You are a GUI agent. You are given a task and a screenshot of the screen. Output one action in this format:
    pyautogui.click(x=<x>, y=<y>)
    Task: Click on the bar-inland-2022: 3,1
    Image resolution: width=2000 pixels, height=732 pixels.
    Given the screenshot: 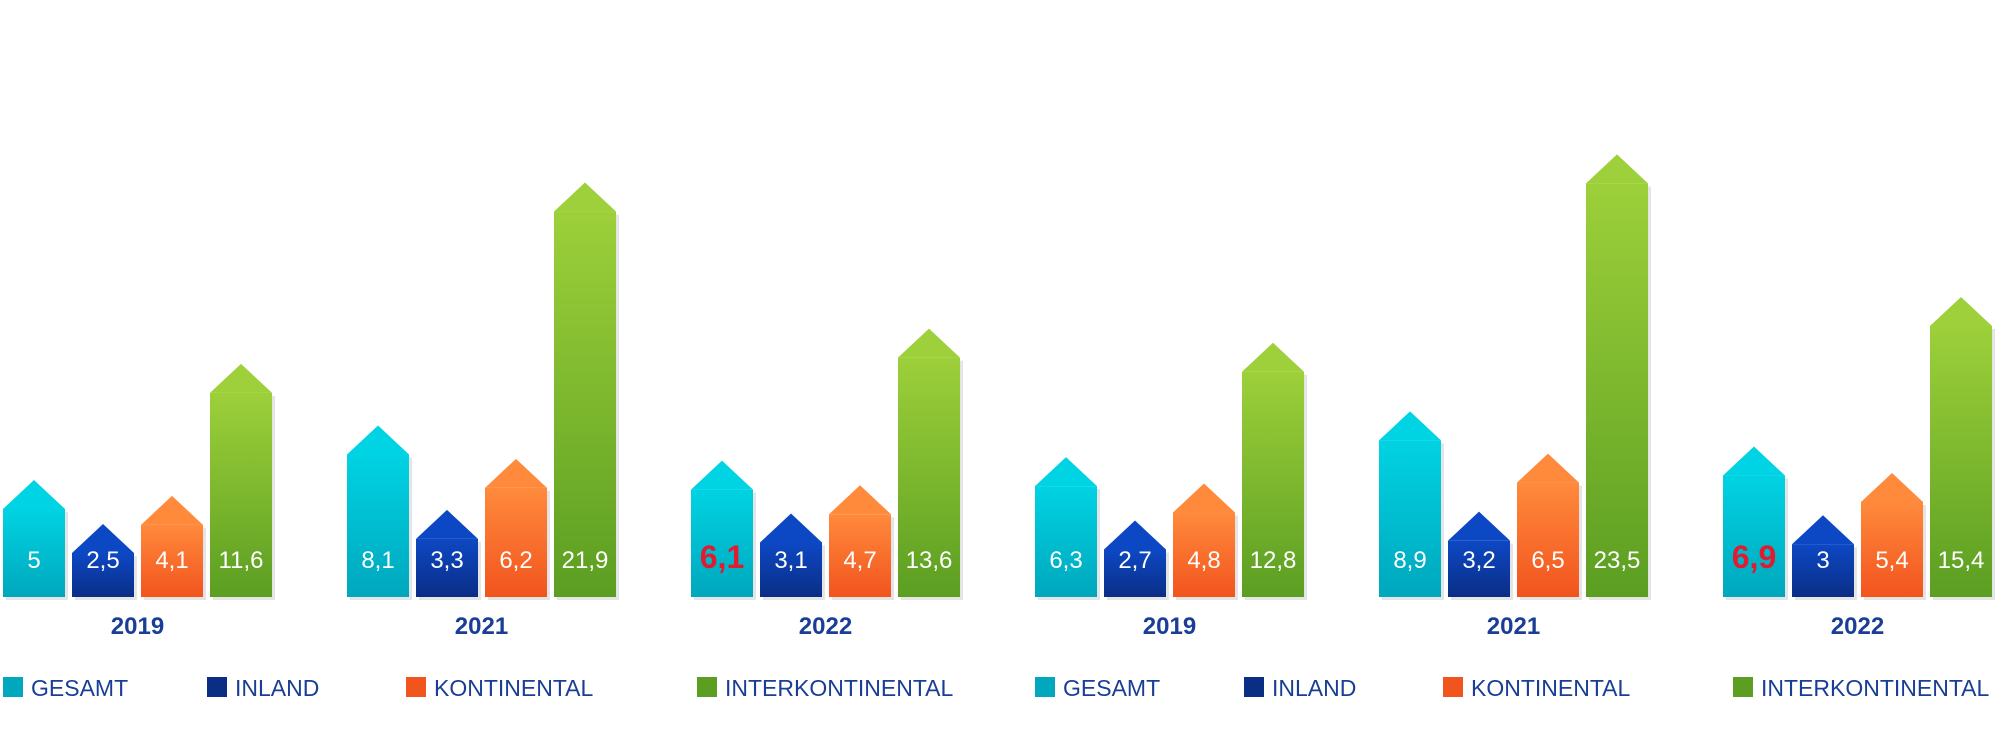 What is the action you would take?
    pyautogui.click(x=792, y=556)
    